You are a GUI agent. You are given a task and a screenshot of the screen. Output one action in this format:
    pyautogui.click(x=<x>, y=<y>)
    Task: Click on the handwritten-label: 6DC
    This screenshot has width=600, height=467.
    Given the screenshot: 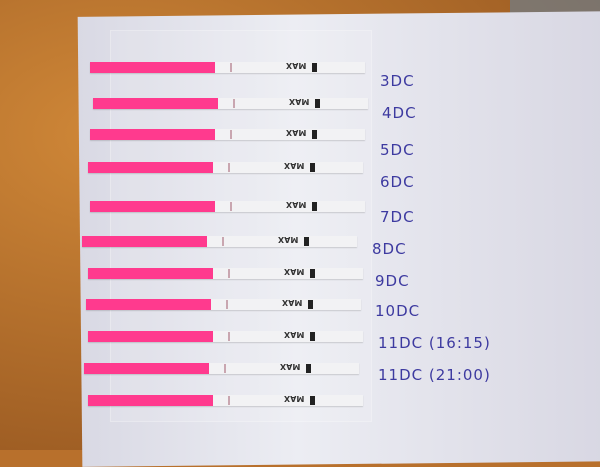 What is the action you would take?
    pyautogui.click(x=397, y=182)
    